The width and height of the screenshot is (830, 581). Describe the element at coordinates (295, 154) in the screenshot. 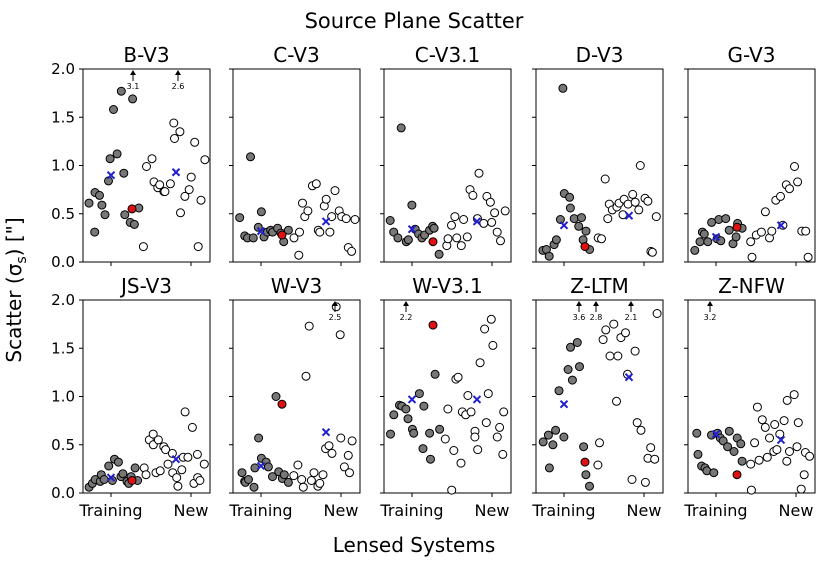

I see `panel-c-v3: C-V3` at that location.